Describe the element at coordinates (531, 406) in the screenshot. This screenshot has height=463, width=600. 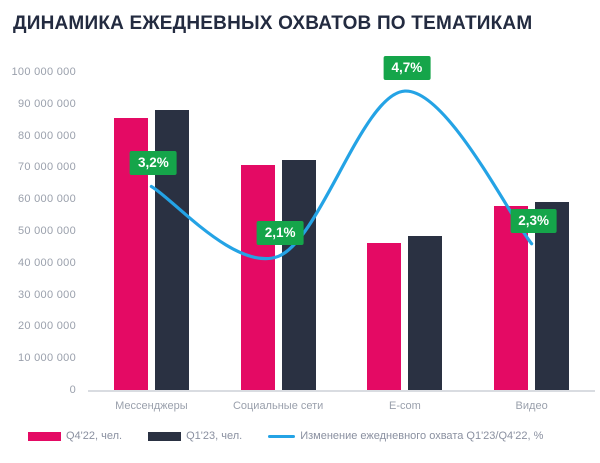
I see `x-axis-label: Видео` at that location.